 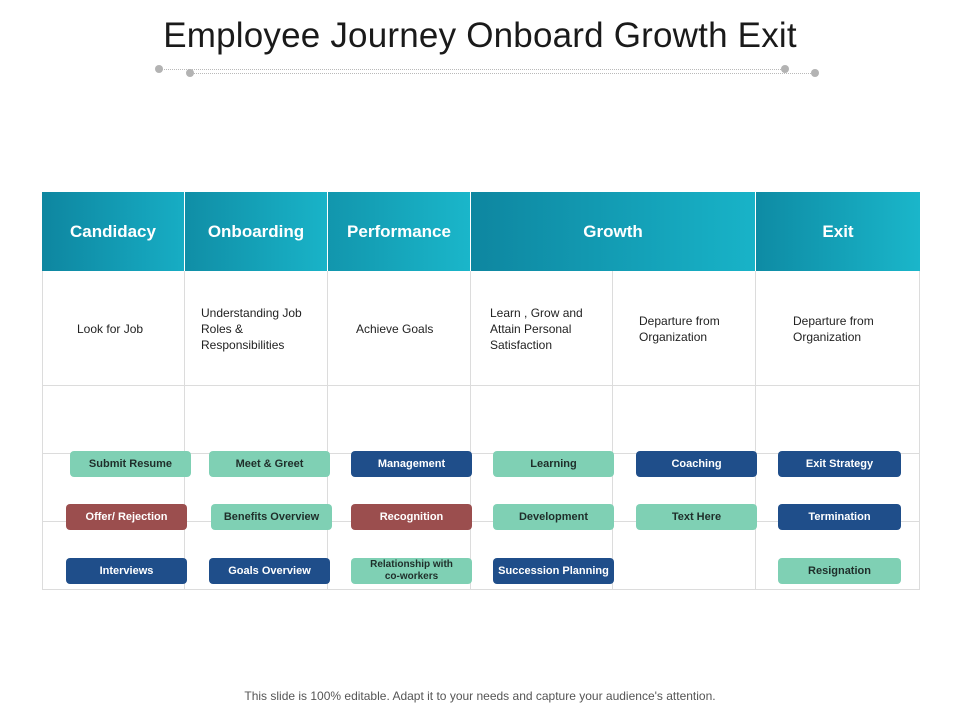 I want to click on desc-performance: Achieve Goals, so click(x=395, y=329).